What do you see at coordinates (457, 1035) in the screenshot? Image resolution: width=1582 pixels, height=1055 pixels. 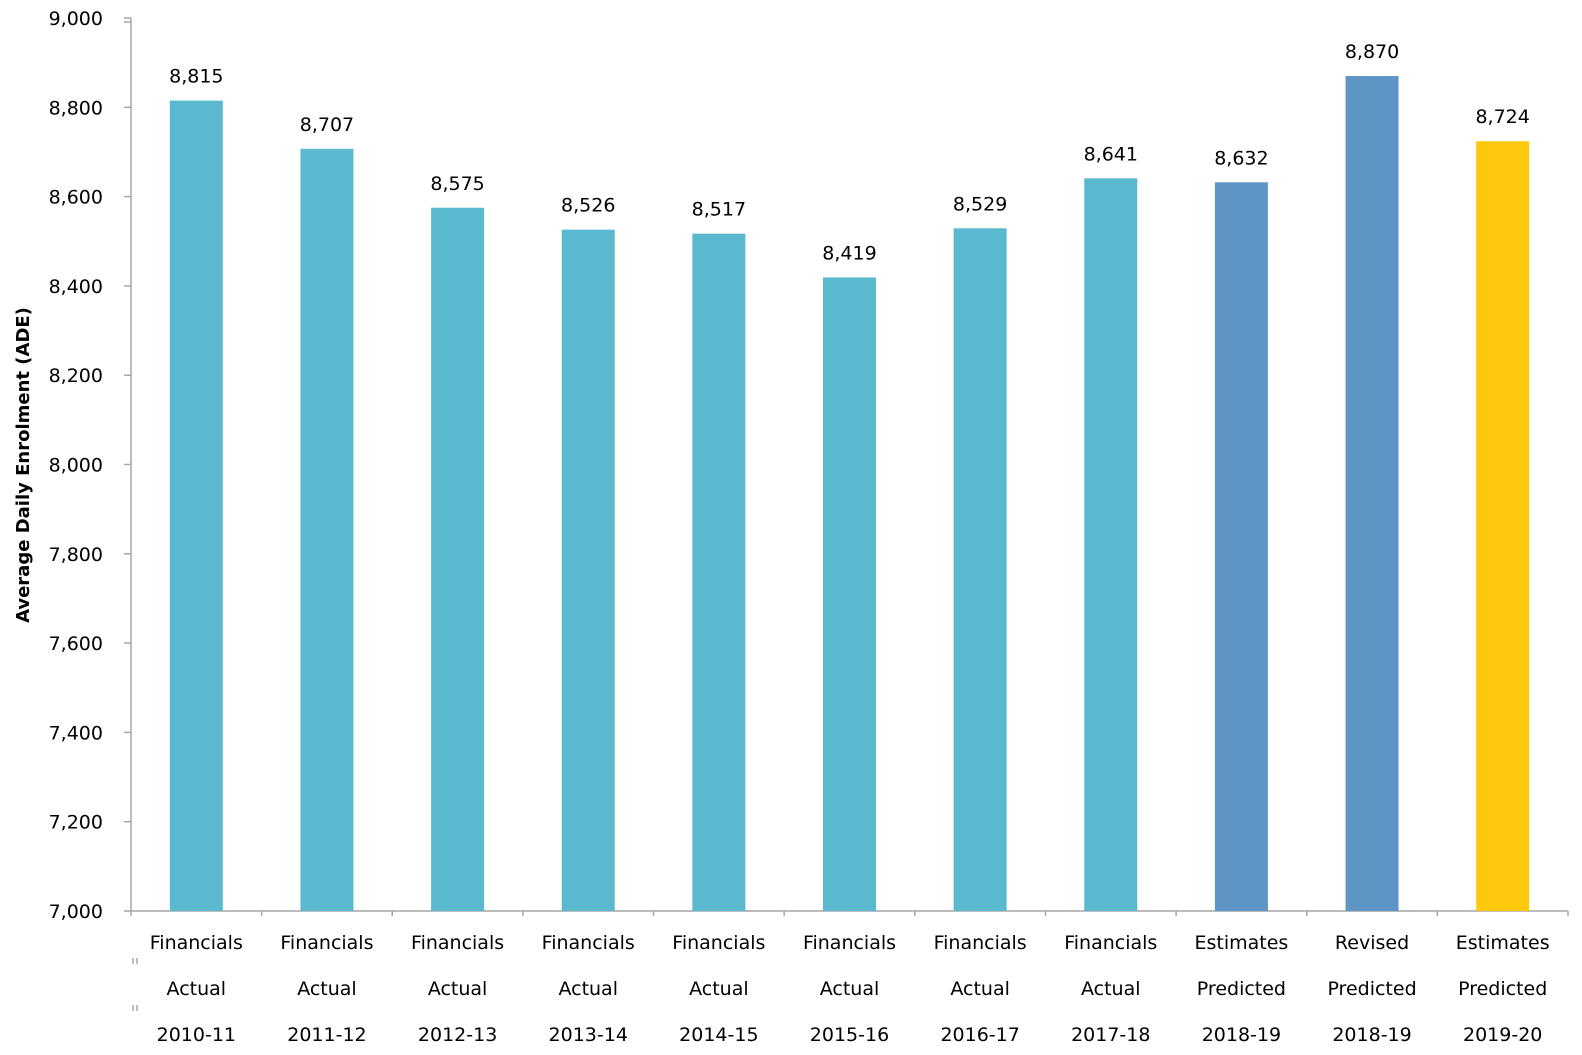 I see `x-tick-label: 2012-13` at bounding box center [457, 1035].